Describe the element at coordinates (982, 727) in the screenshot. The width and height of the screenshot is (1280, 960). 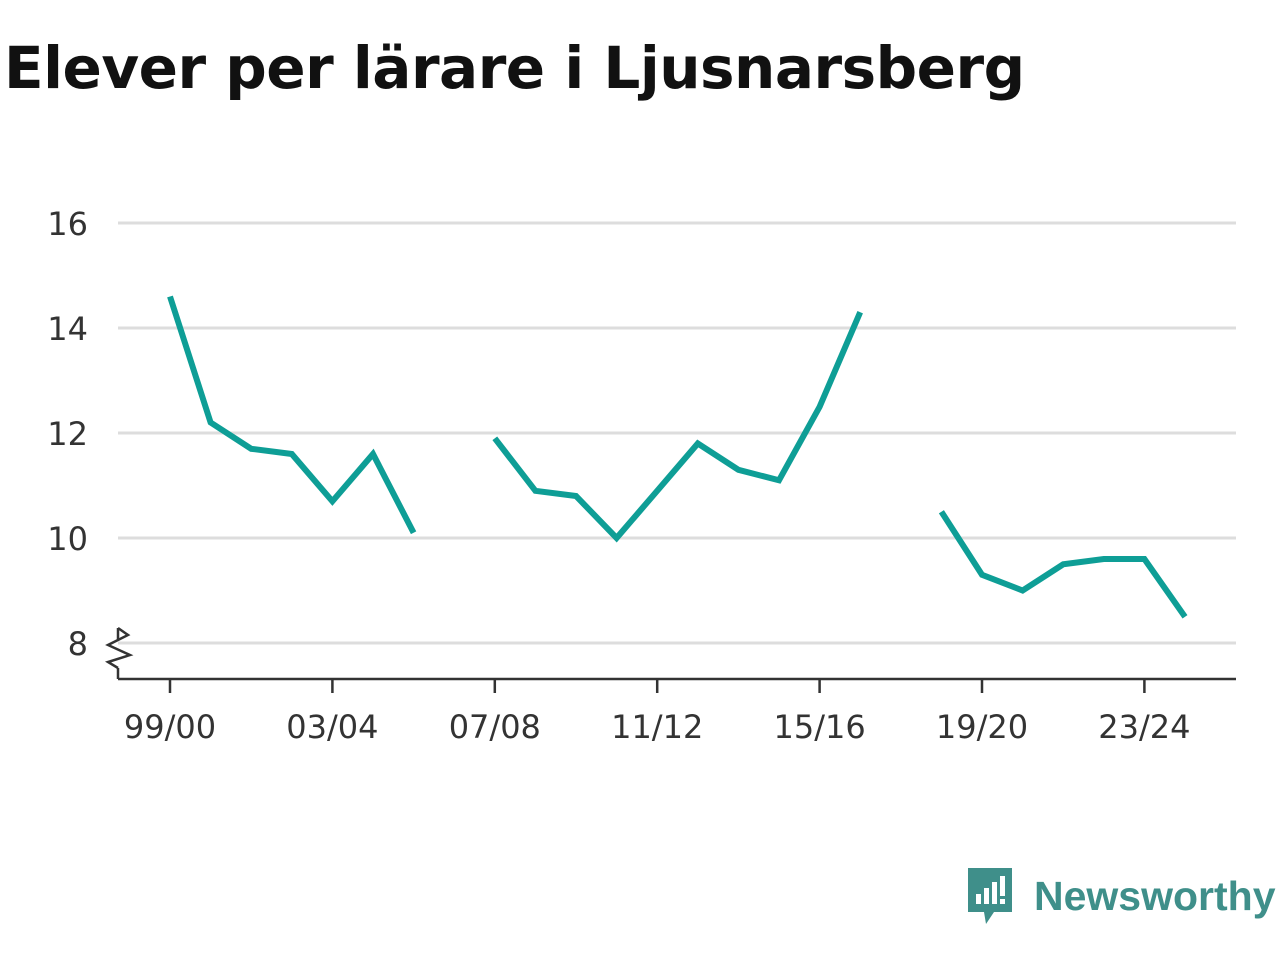
I see `x-tick-label: 19/20` at that location.